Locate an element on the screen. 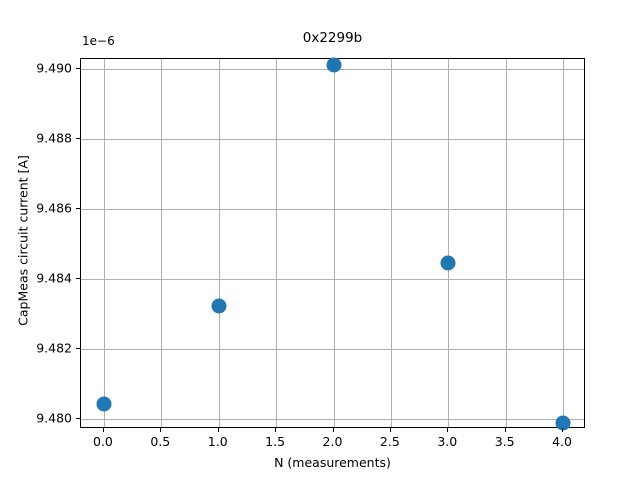 This screenshot has width=640, height=480. y-tick-label: 9.488 is located at coordinates (54, 138).